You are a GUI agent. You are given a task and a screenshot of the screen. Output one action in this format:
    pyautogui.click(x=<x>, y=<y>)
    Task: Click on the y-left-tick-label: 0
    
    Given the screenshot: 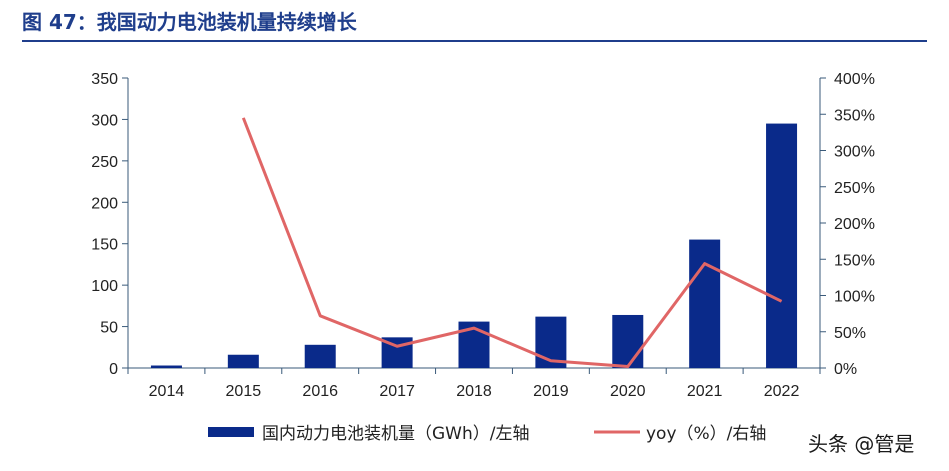 What is the action you would take?
    pyautogui.click(x=113, y=369)
    